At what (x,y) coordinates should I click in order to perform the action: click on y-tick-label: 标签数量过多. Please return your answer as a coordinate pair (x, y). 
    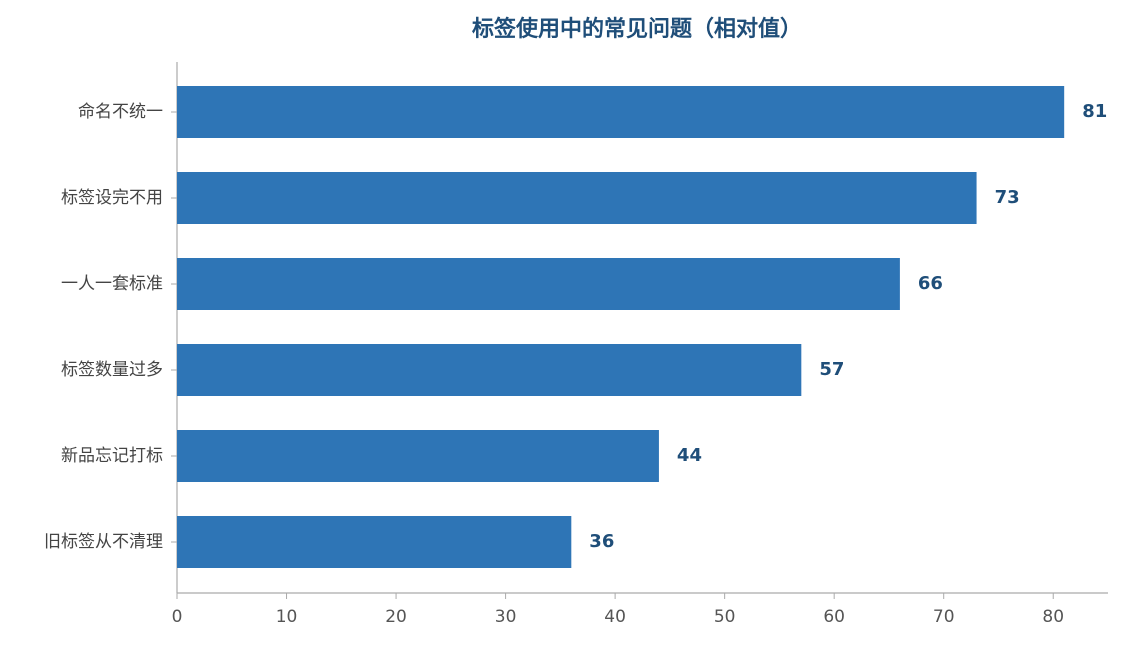
    Looking at the image, I should click on (112, 370).